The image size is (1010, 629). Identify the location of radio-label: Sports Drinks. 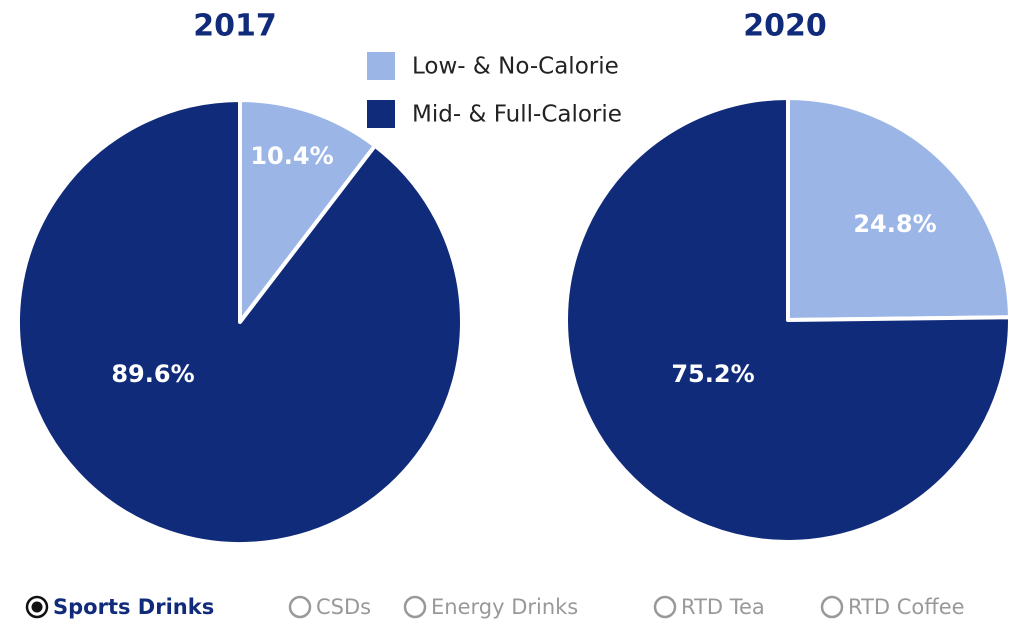
(133, 607).